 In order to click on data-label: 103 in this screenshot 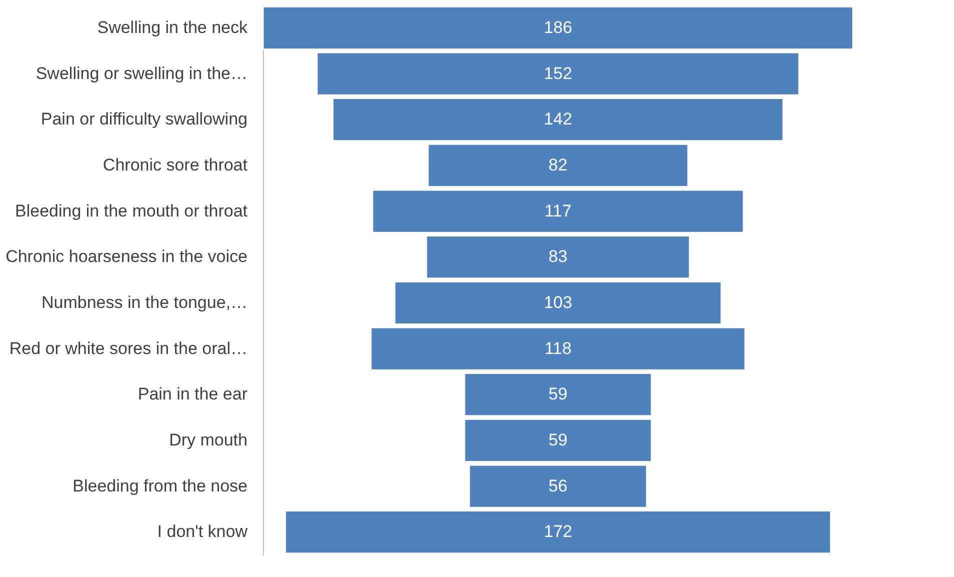, I will do `click(558, 302)`.